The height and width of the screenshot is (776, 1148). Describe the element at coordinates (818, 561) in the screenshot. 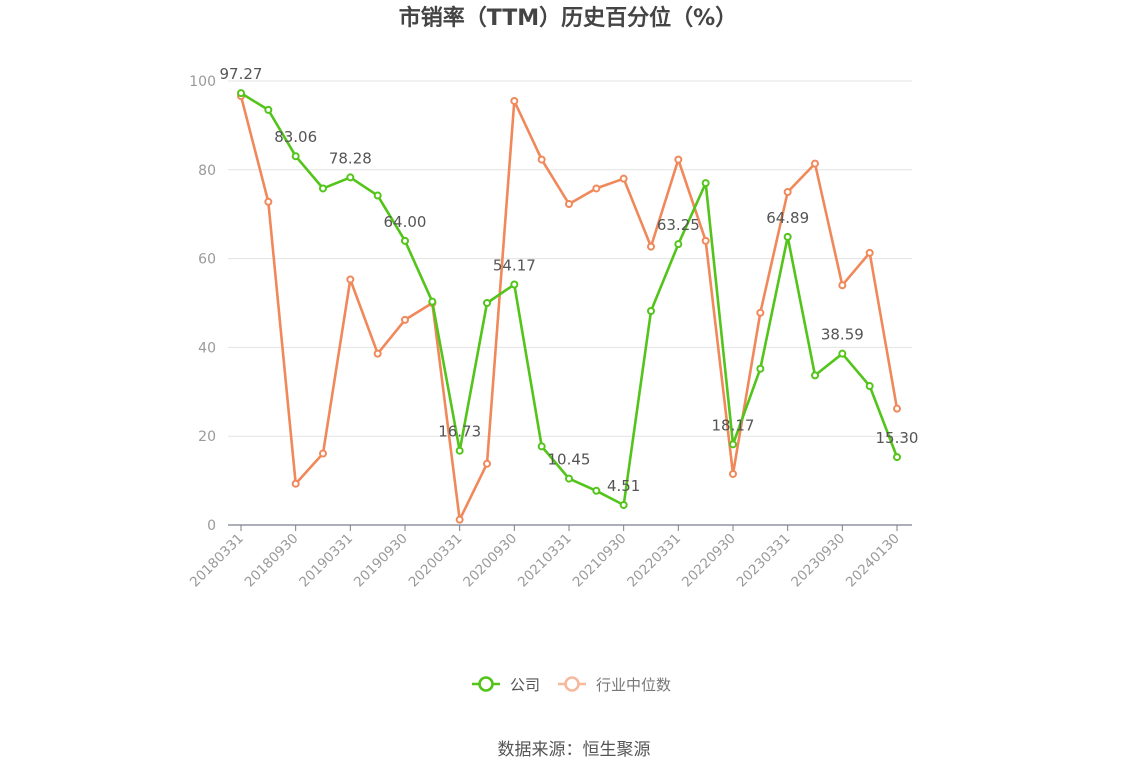

I see `x-tick-label: 20230930` at that location.